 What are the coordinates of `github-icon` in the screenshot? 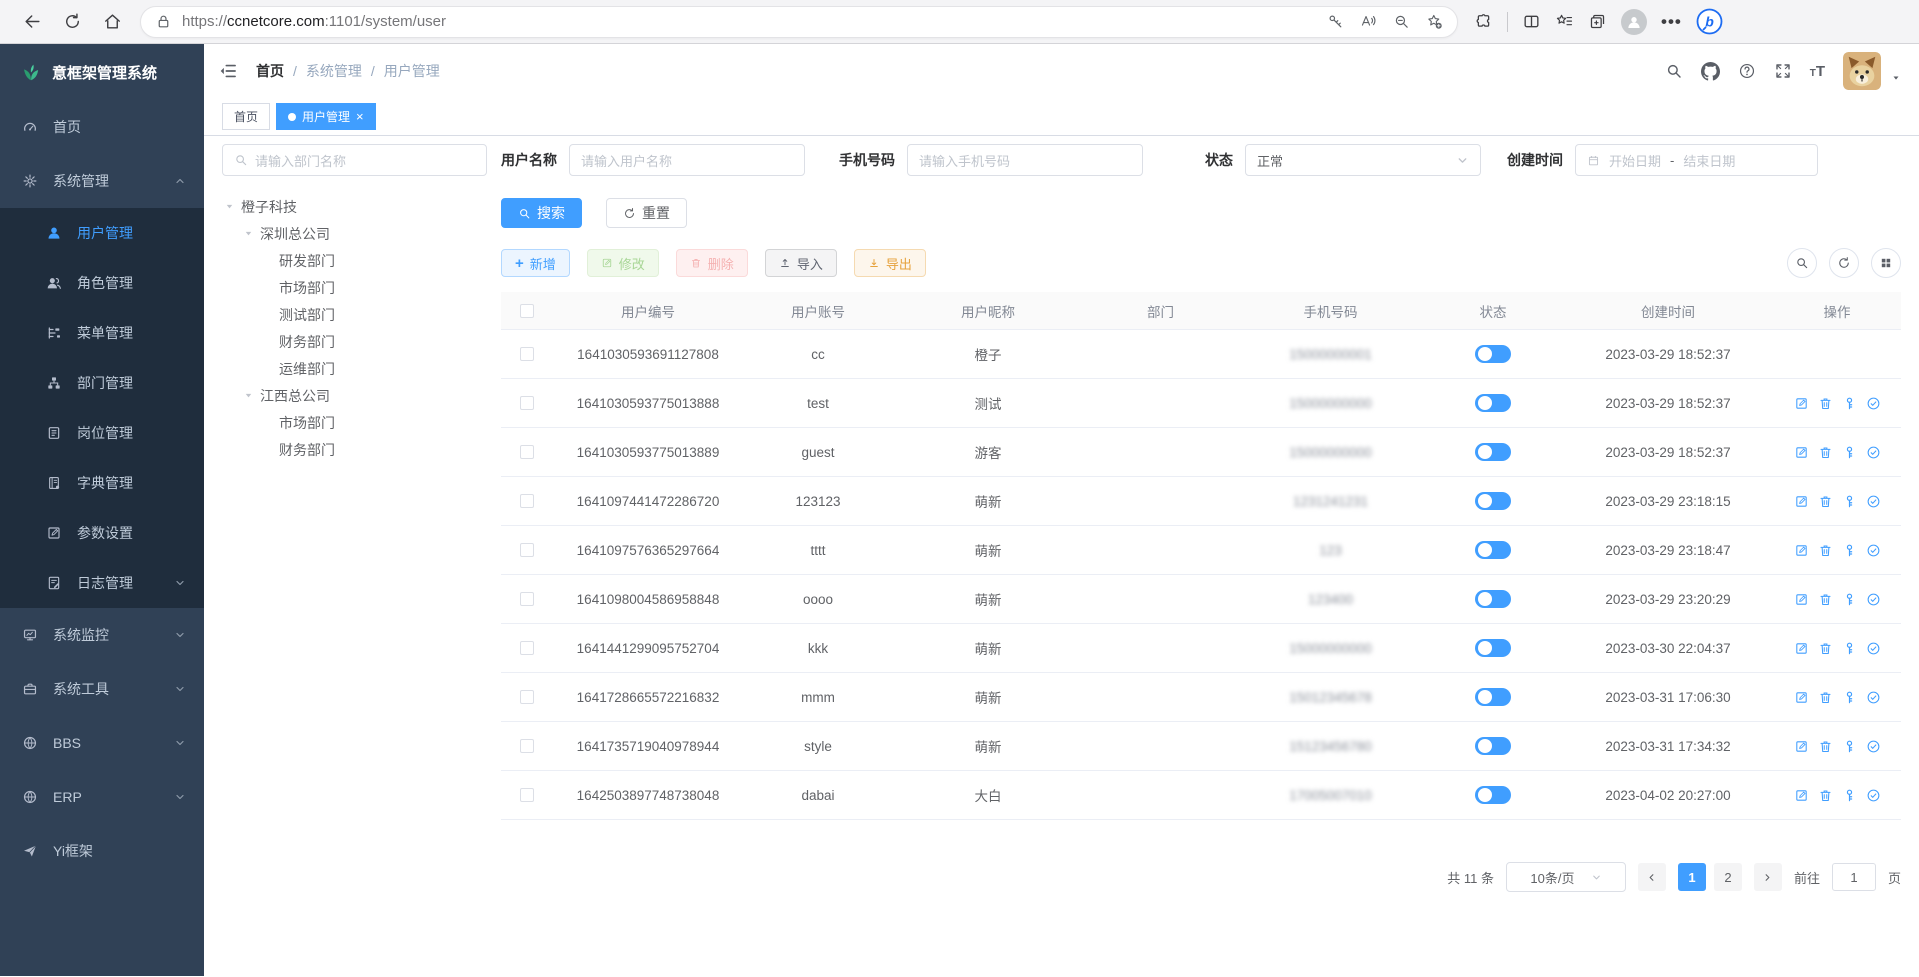 It's located at (1710, 71).